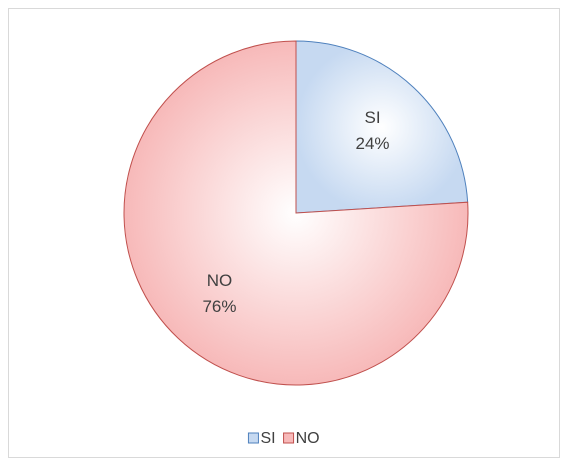  What do you see at coordinates (308, 438) in the screenshot?
I see `legend-label: NO` at bounding box center [308, 438].